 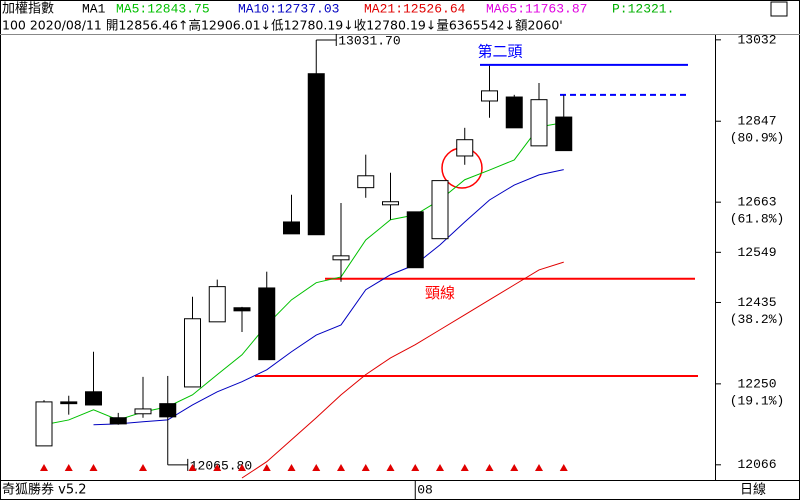 What do you see at coordinates (756, 202) in the screenshot?
I see `y-tick-label: 12663` at bounding box center [756, 202].